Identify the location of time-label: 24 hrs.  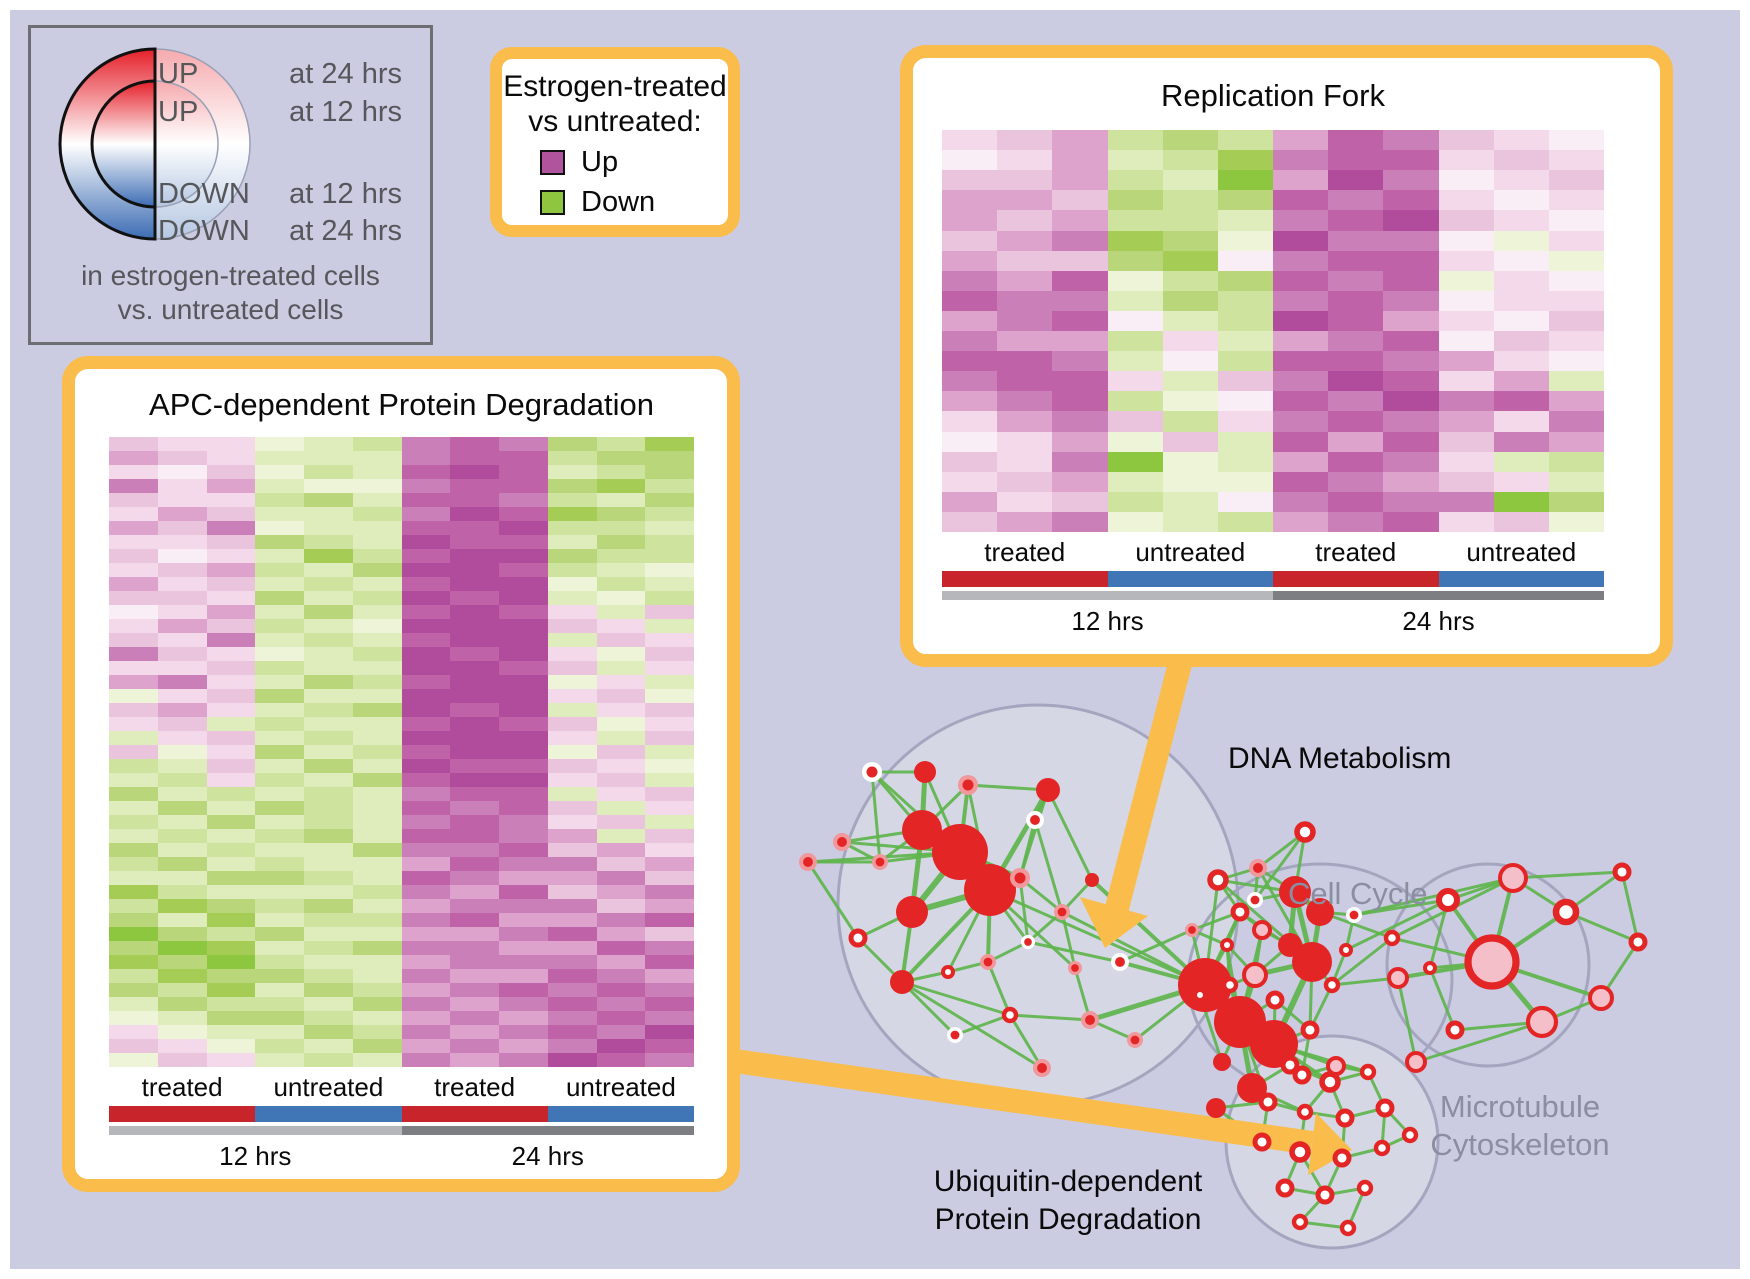
(547, 1156).